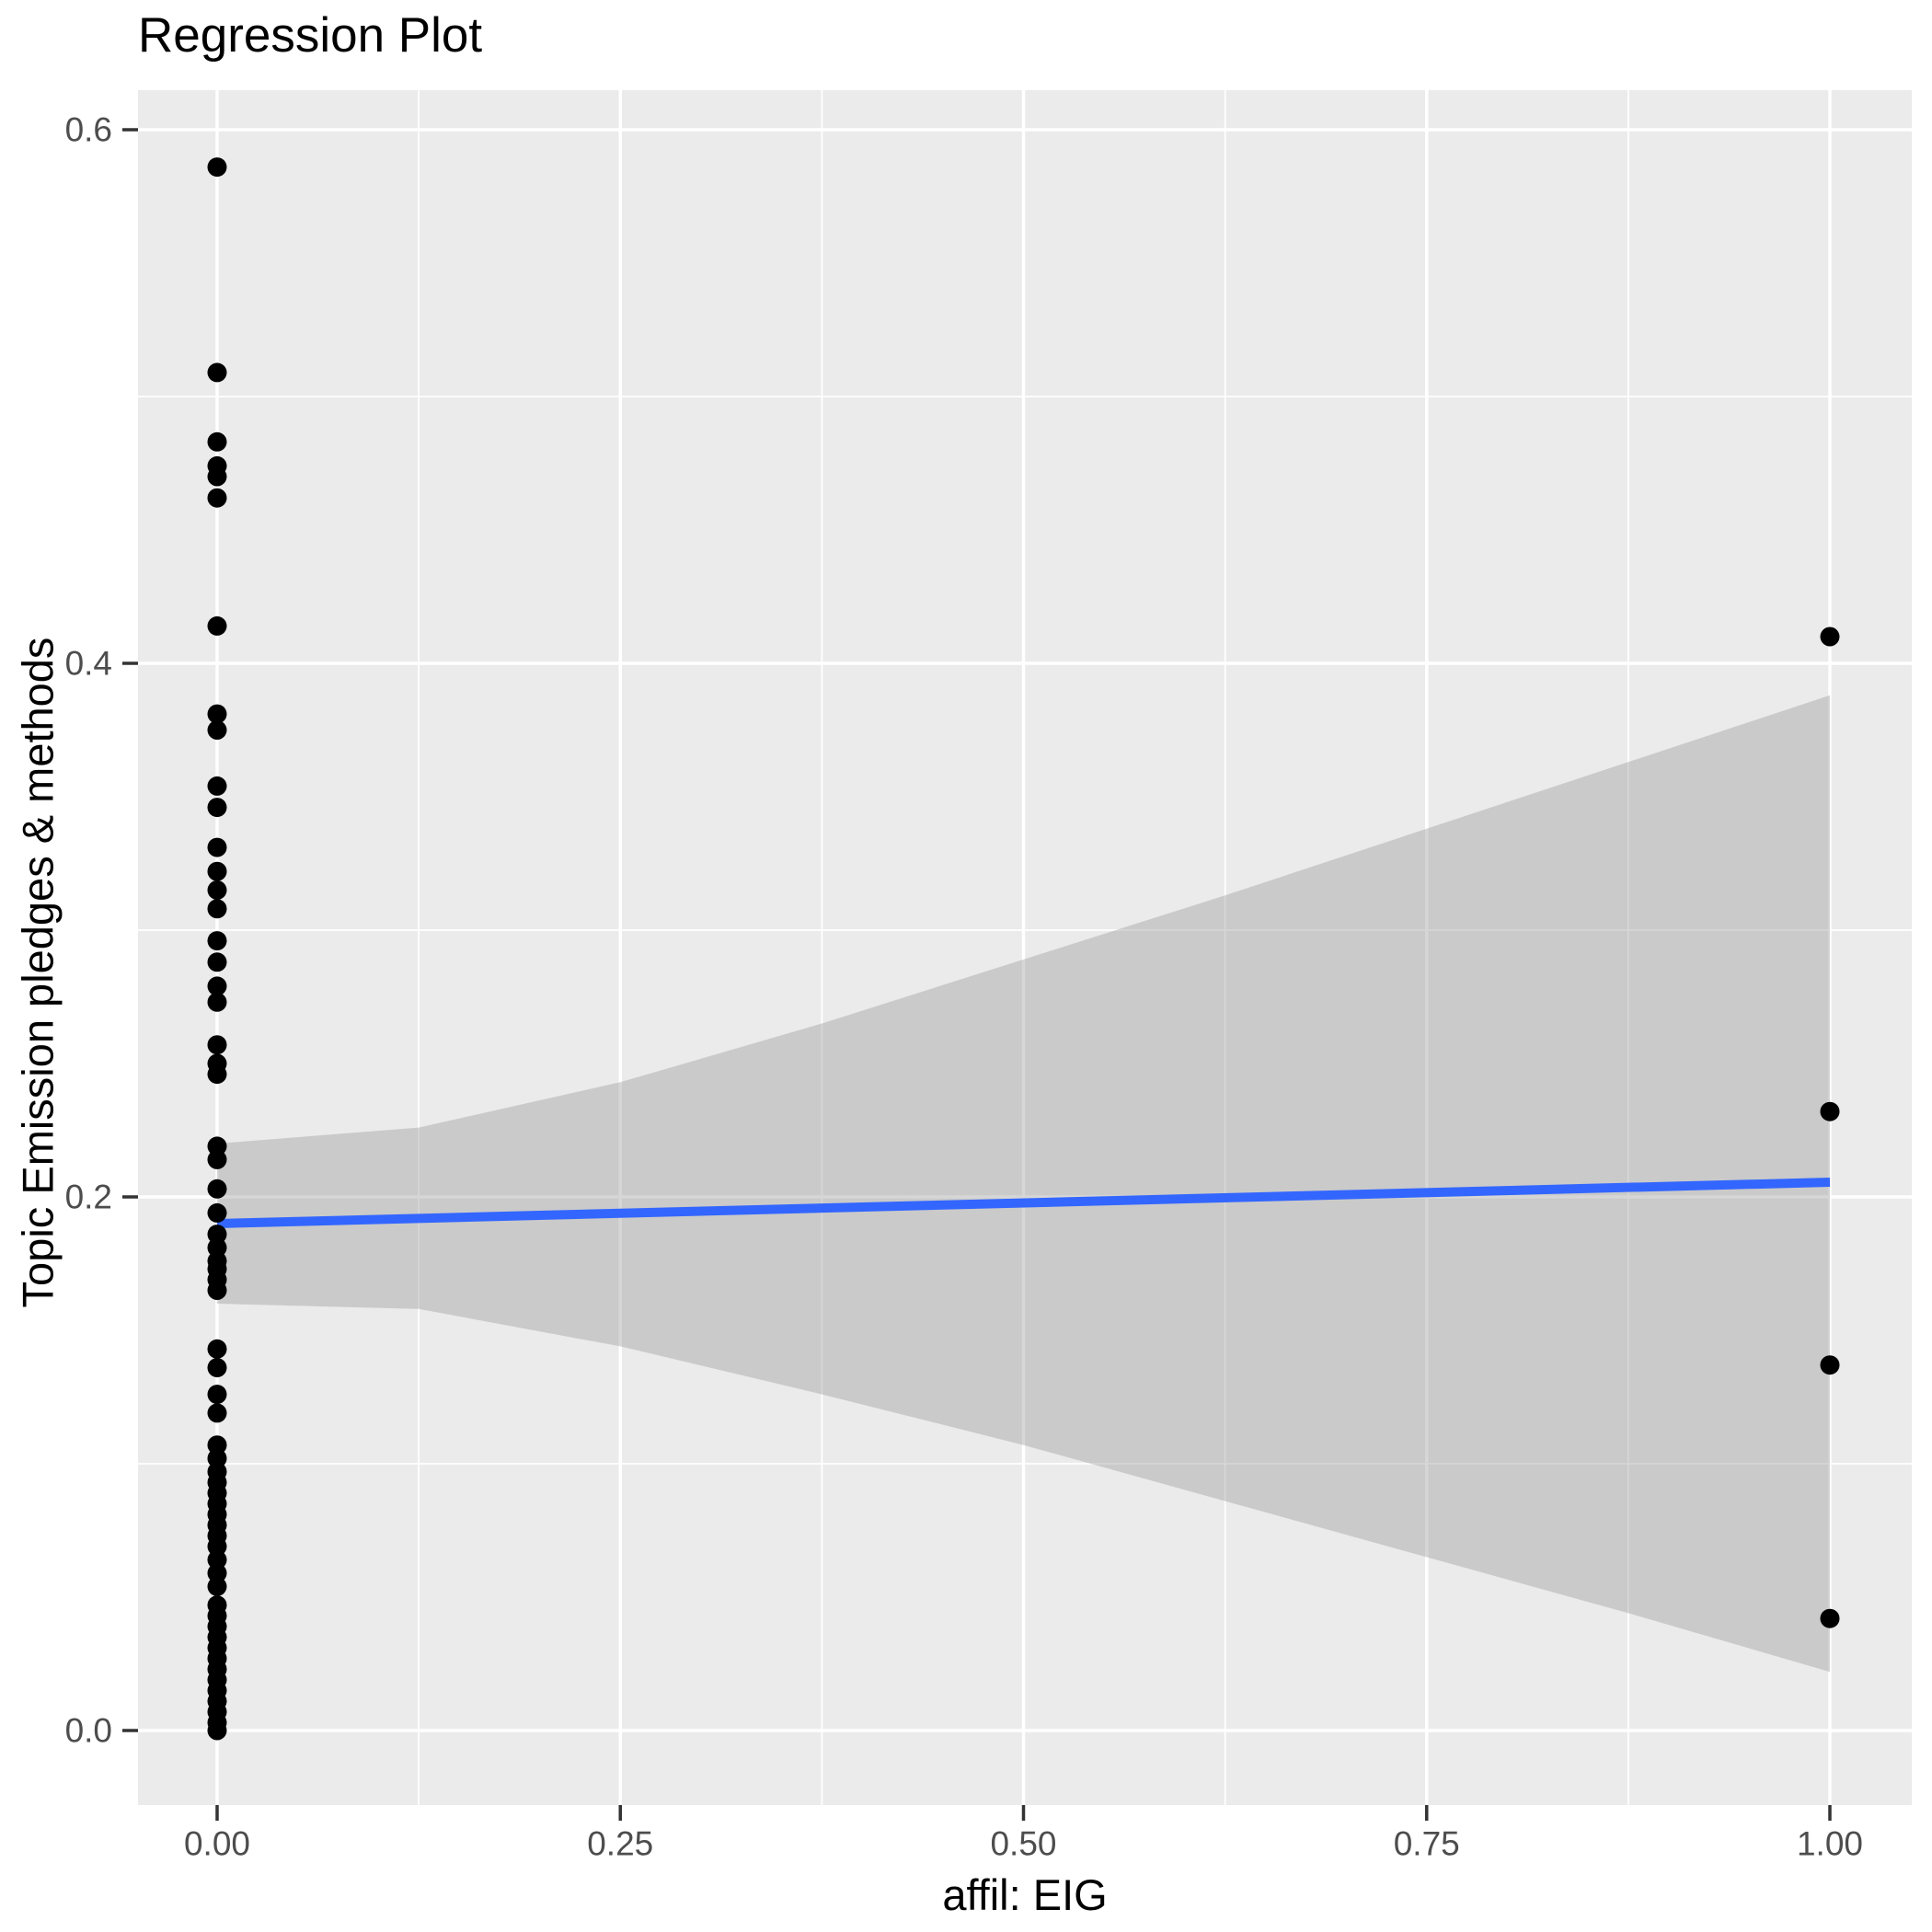  What do you see at coordinates (1023, 1844) in the screenshot?
I see `x-tick-label: 0.50` at bounding box center [1023, 1844].